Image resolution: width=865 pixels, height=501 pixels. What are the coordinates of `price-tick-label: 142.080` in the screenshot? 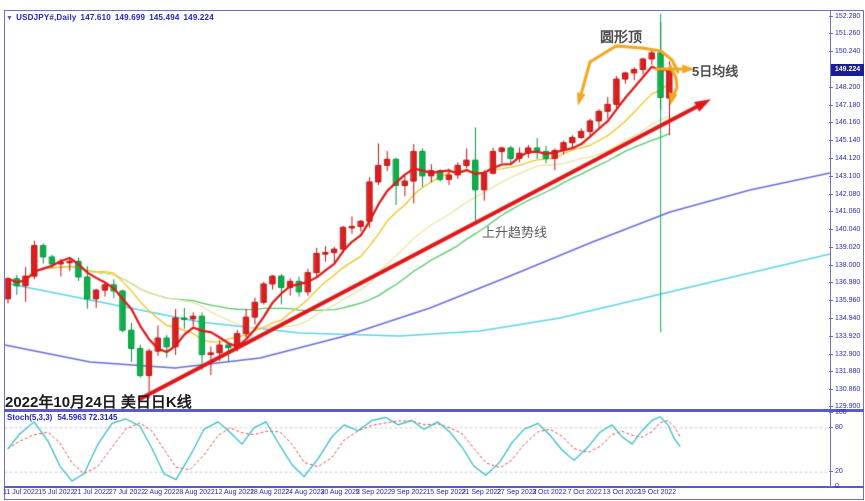 It's located at (844, 195).